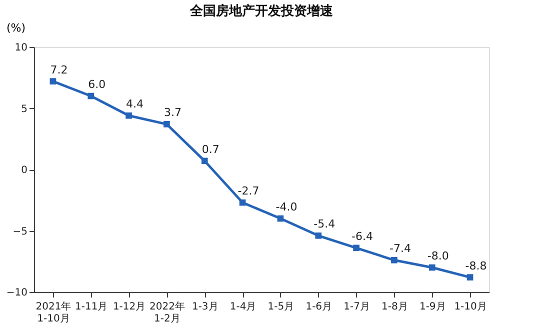 The height and width of the screenshot is (336, 560). I want to click on data-label: -2.7, so click(249, 191).